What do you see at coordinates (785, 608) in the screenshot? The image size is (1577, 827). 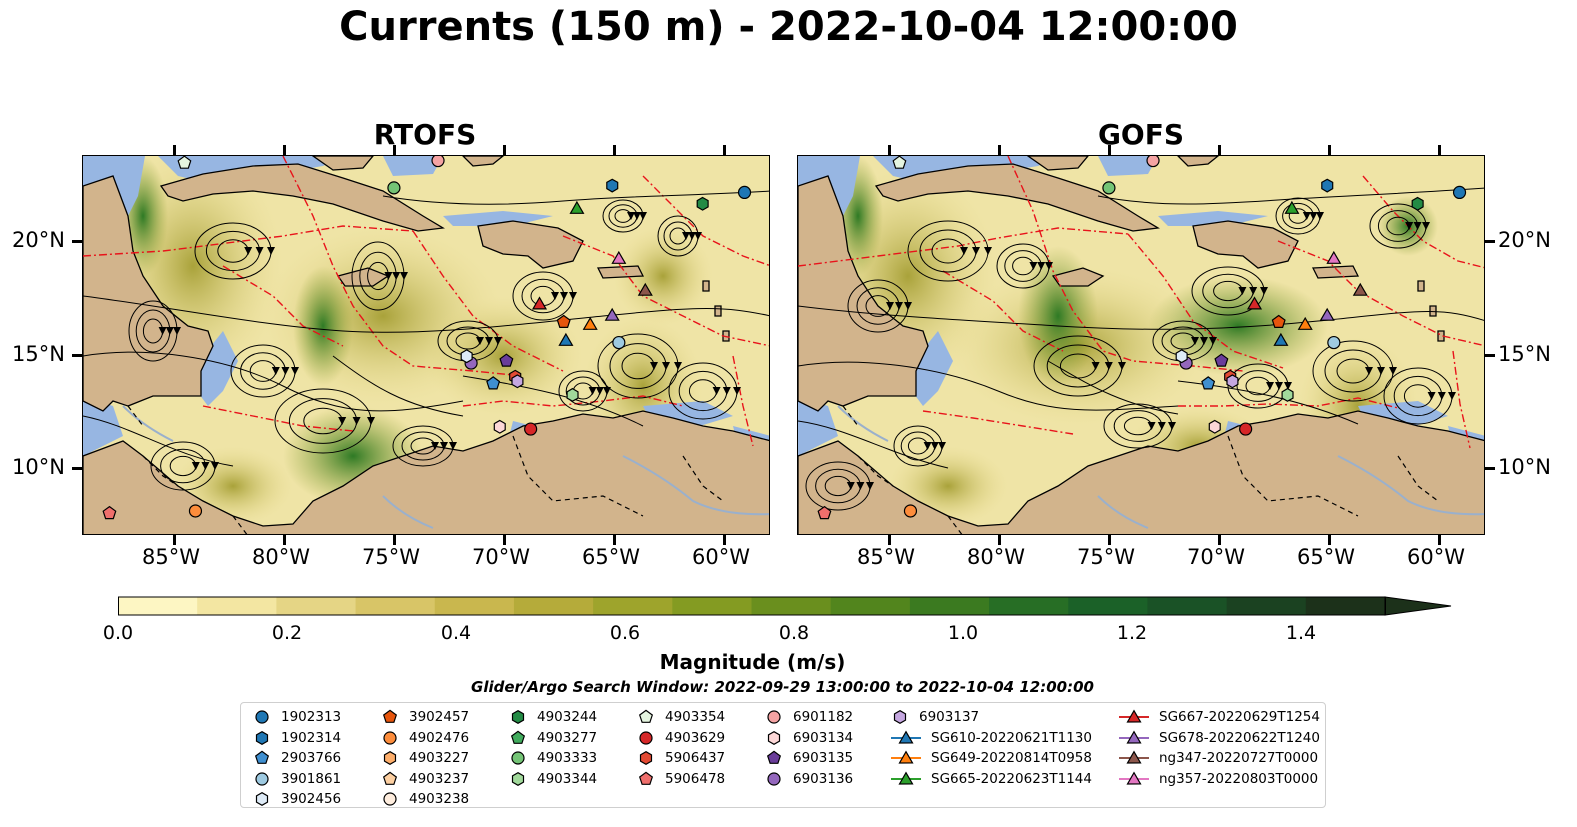 I see `colorbar` at bounding box center [785, 608].